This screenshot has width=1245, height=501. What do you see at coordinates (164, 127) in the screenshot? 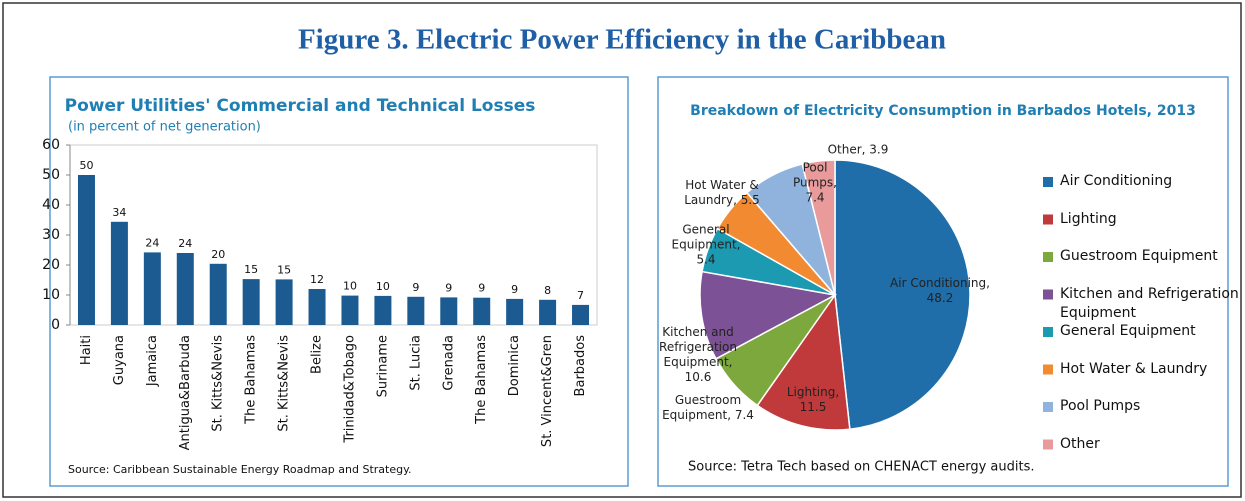
I see `chart-subtitle: (in percent of net generation)` at bounding box center [164, 127].